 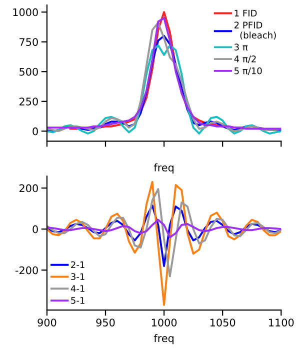 What do you see at coordinates (248, 71) in the screenshot?
I see `legend-label: 5 π/10` at bounding box center [248, 71].